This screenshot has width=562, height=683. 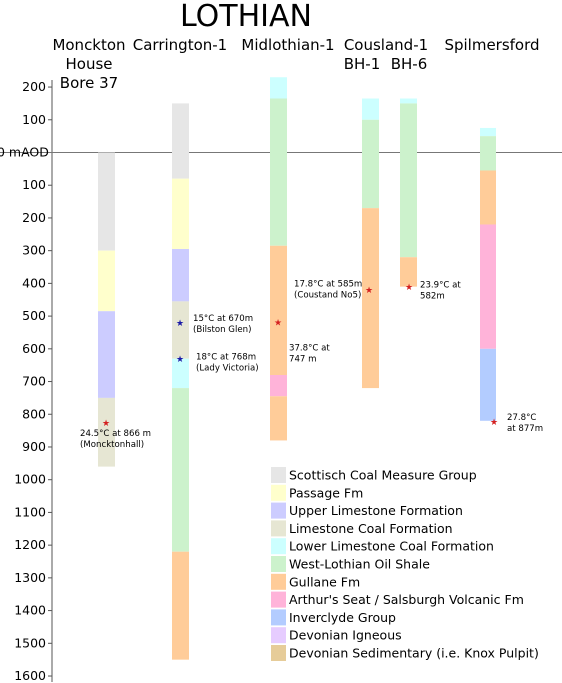 I want to click on temperature-spilmersford-6: ★ 27.8°Cat 877m, so click(x=516, y=423).